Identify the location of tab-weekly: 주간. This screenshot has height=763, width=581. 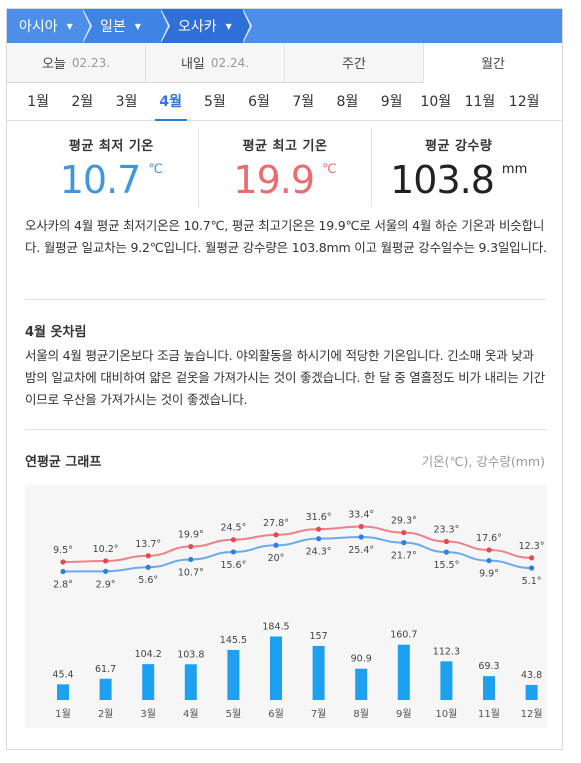
(354, 63).